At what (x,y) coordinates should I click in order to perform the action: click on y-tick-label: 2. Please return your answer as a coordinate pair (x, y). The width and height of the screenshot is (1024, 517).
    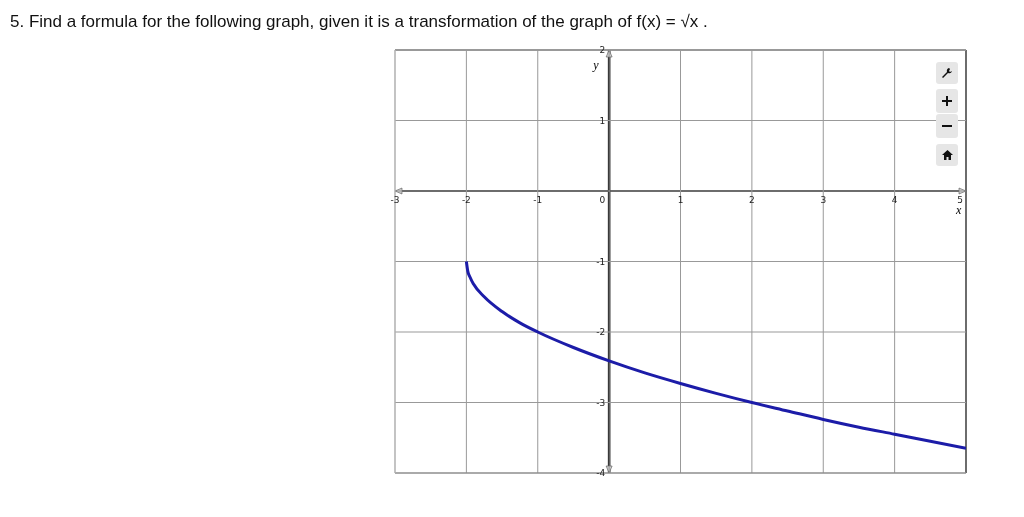
    Looking at the image, I should click on (602, 50).